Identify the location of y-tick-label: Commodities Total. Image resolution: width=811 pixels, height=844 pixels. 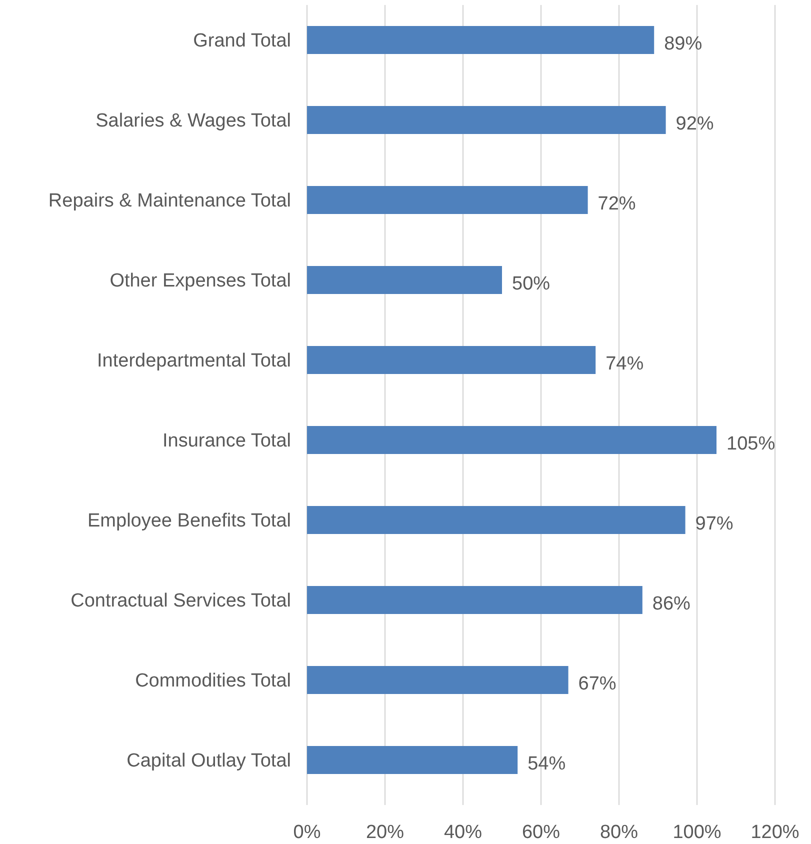
(213, 681).